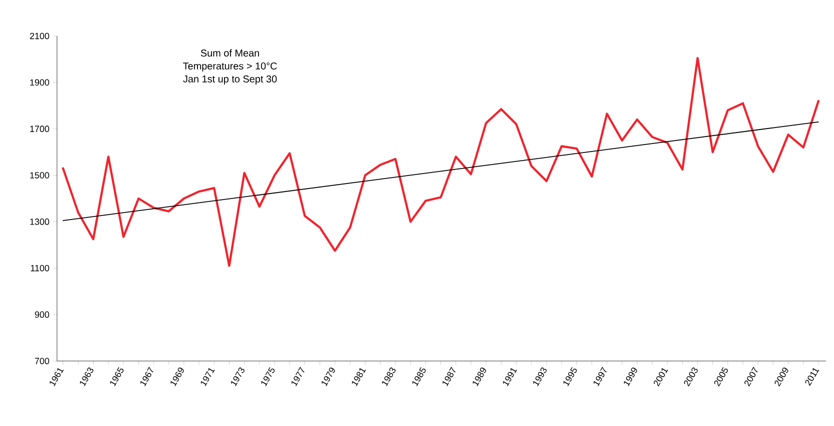 The height and width of the screenshot is (426, 834). What do you see at coordinates (230, 79) in the screenshot?
I see `annotation: Jan 1st up to Sept 30` at bounding box center [230, 79].